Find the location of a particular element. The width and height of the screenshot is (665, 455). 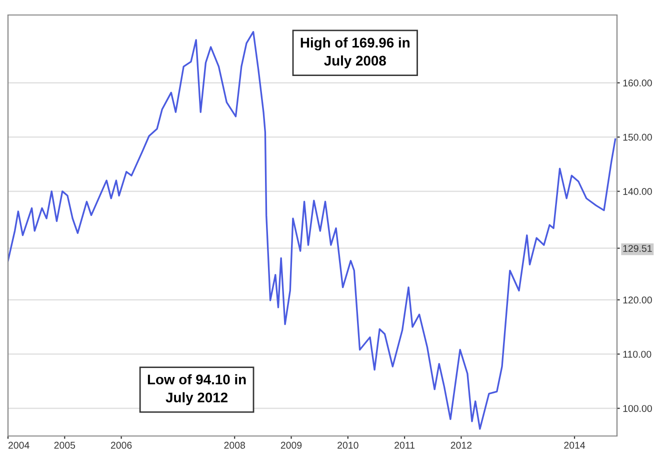

x-tick-label: 2012 is located at coordinates (461, 445).